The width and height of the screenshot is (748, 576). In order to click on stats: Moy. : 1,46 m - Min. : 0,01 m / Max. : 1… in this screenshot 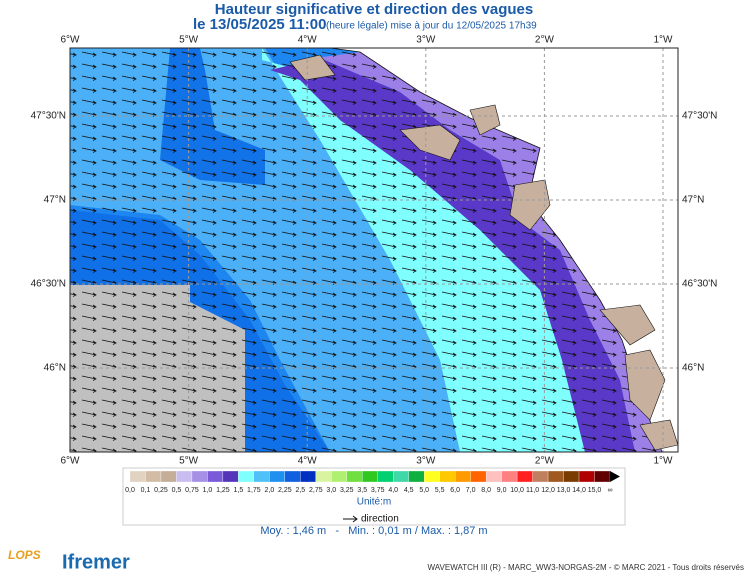, I will do `click(373, 531)`.